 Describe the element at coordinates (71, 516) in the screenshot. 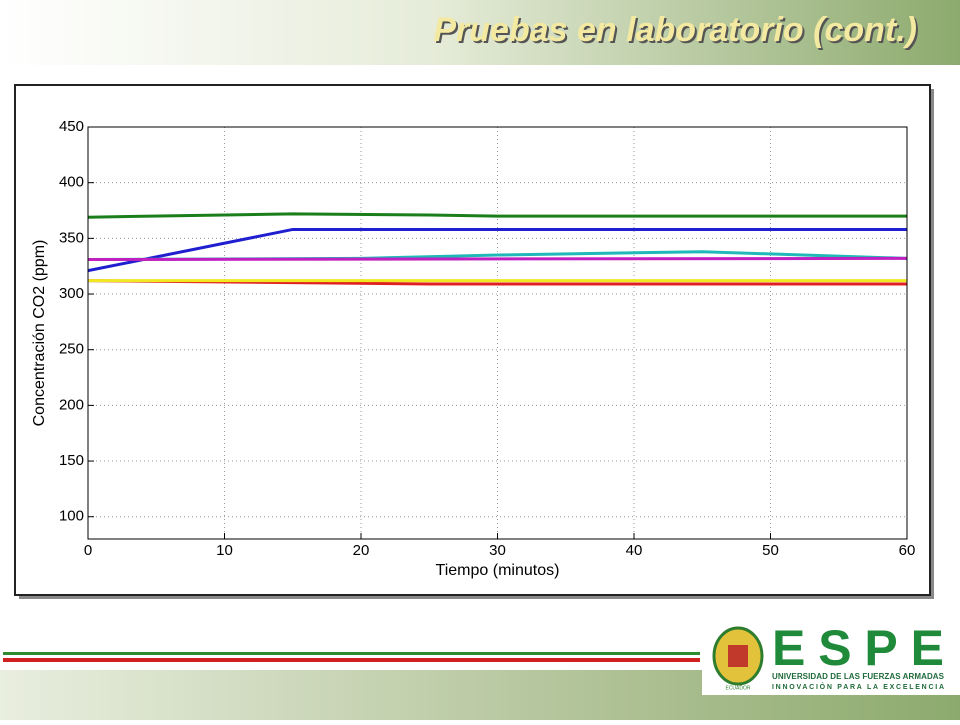

I see `y-tick-label: 100` at that location.